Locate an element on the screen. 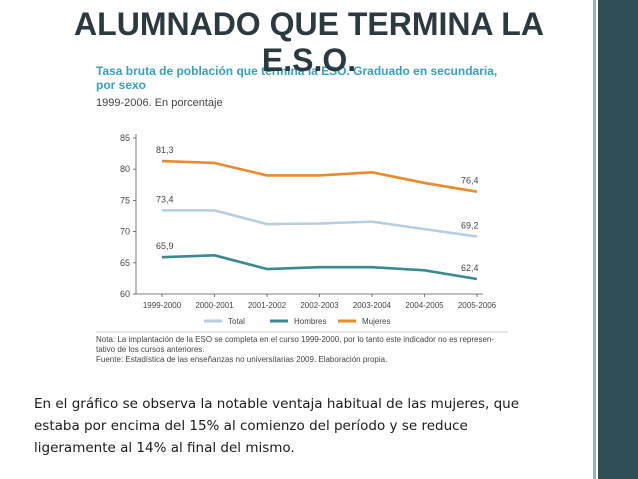 The width and height of the screenshot is (638, 479). x-tick-label: 2002-2003 is located at coordinates (319, 305).